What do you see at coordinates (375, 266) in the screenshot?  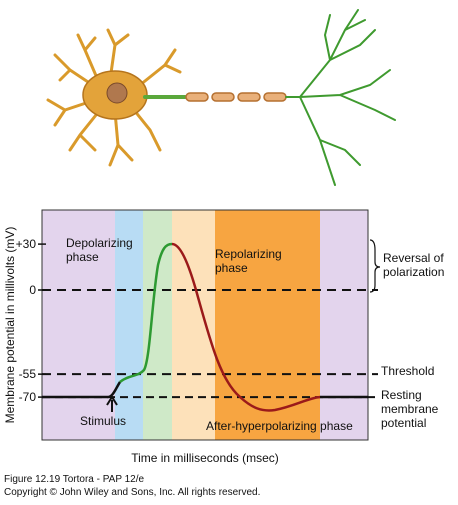 I see `reversal-bracket` at bounding box center [375, 266].